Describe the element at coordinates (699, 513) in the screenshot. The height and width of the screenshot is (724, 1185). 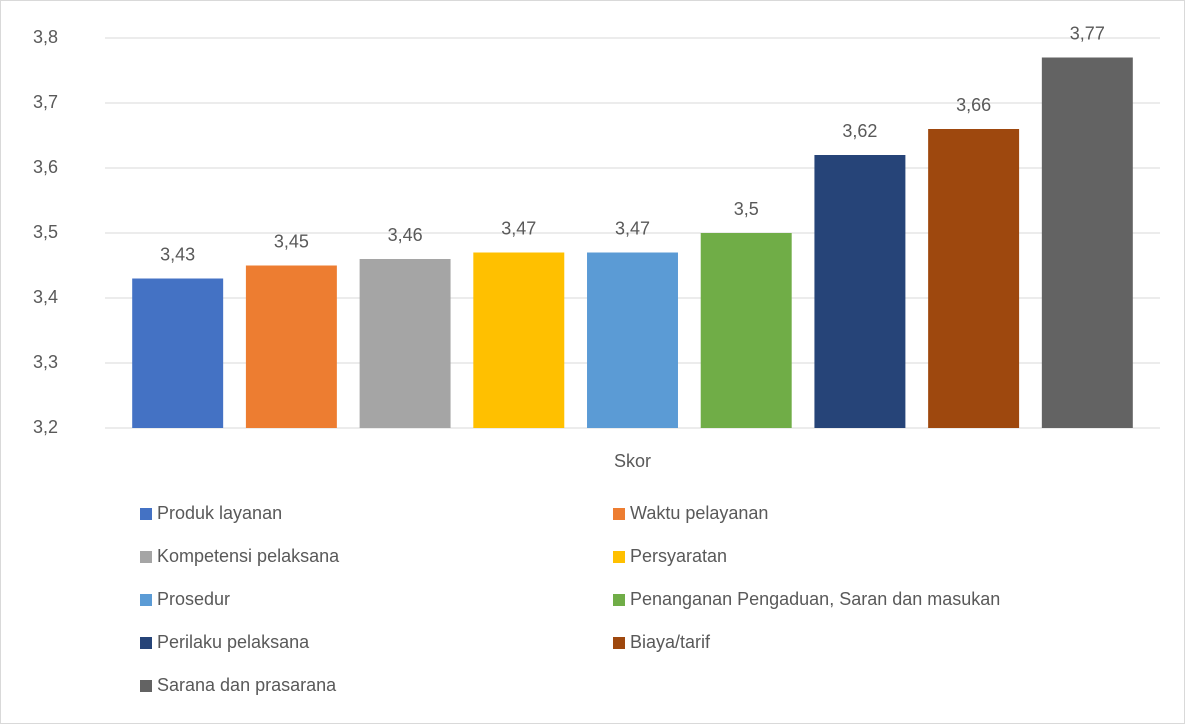
I see `legend-label: Waktu pelayanan` at that location.